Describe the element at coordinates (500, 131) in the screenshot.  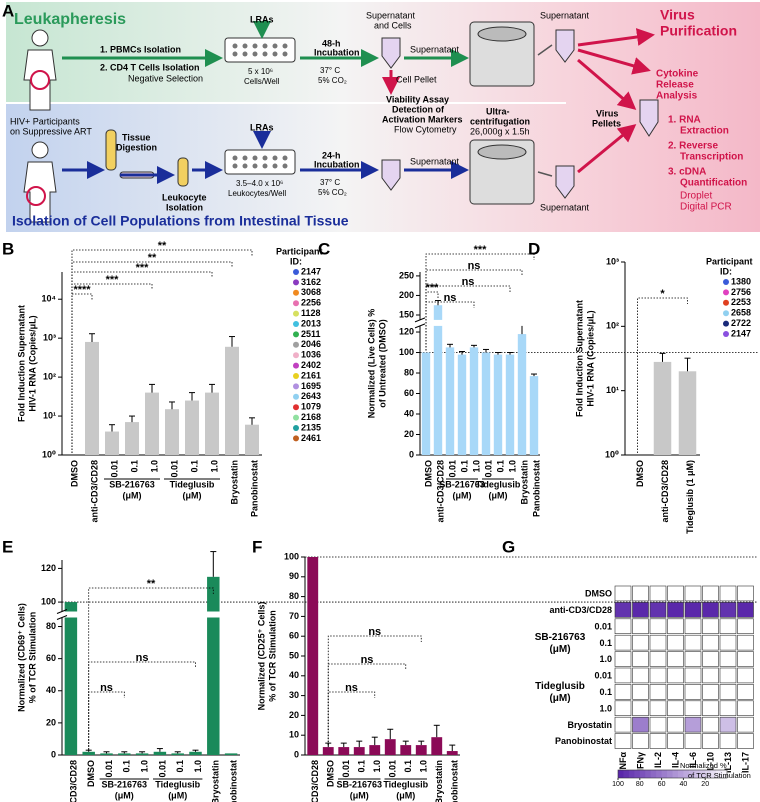
I see `label: 26,000g x 1.5h` at that location.